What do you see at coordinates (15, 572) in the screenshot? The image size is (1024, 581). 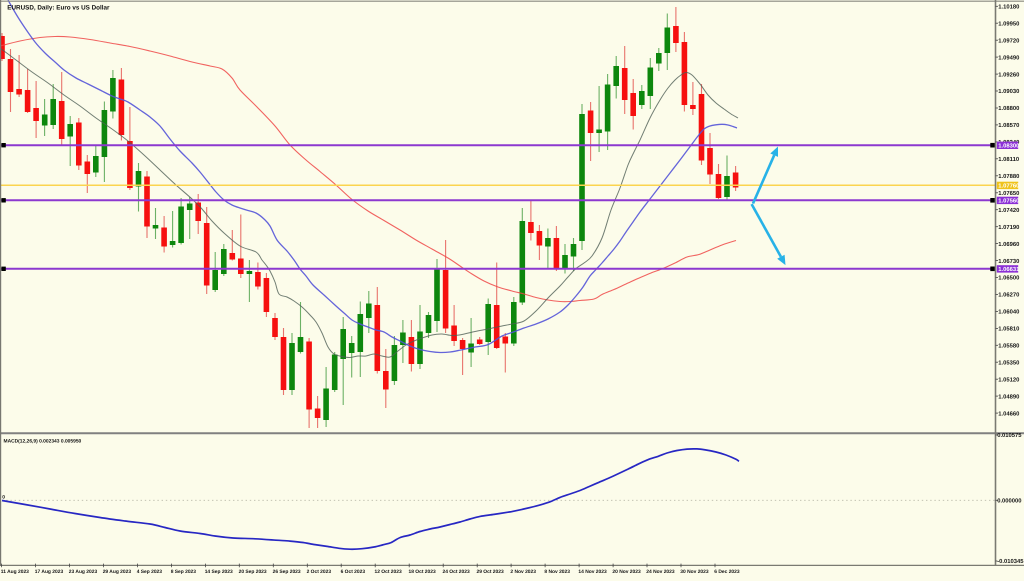 I see `svg-text: 11 Aug 2023` at bounding box center [15, 572].